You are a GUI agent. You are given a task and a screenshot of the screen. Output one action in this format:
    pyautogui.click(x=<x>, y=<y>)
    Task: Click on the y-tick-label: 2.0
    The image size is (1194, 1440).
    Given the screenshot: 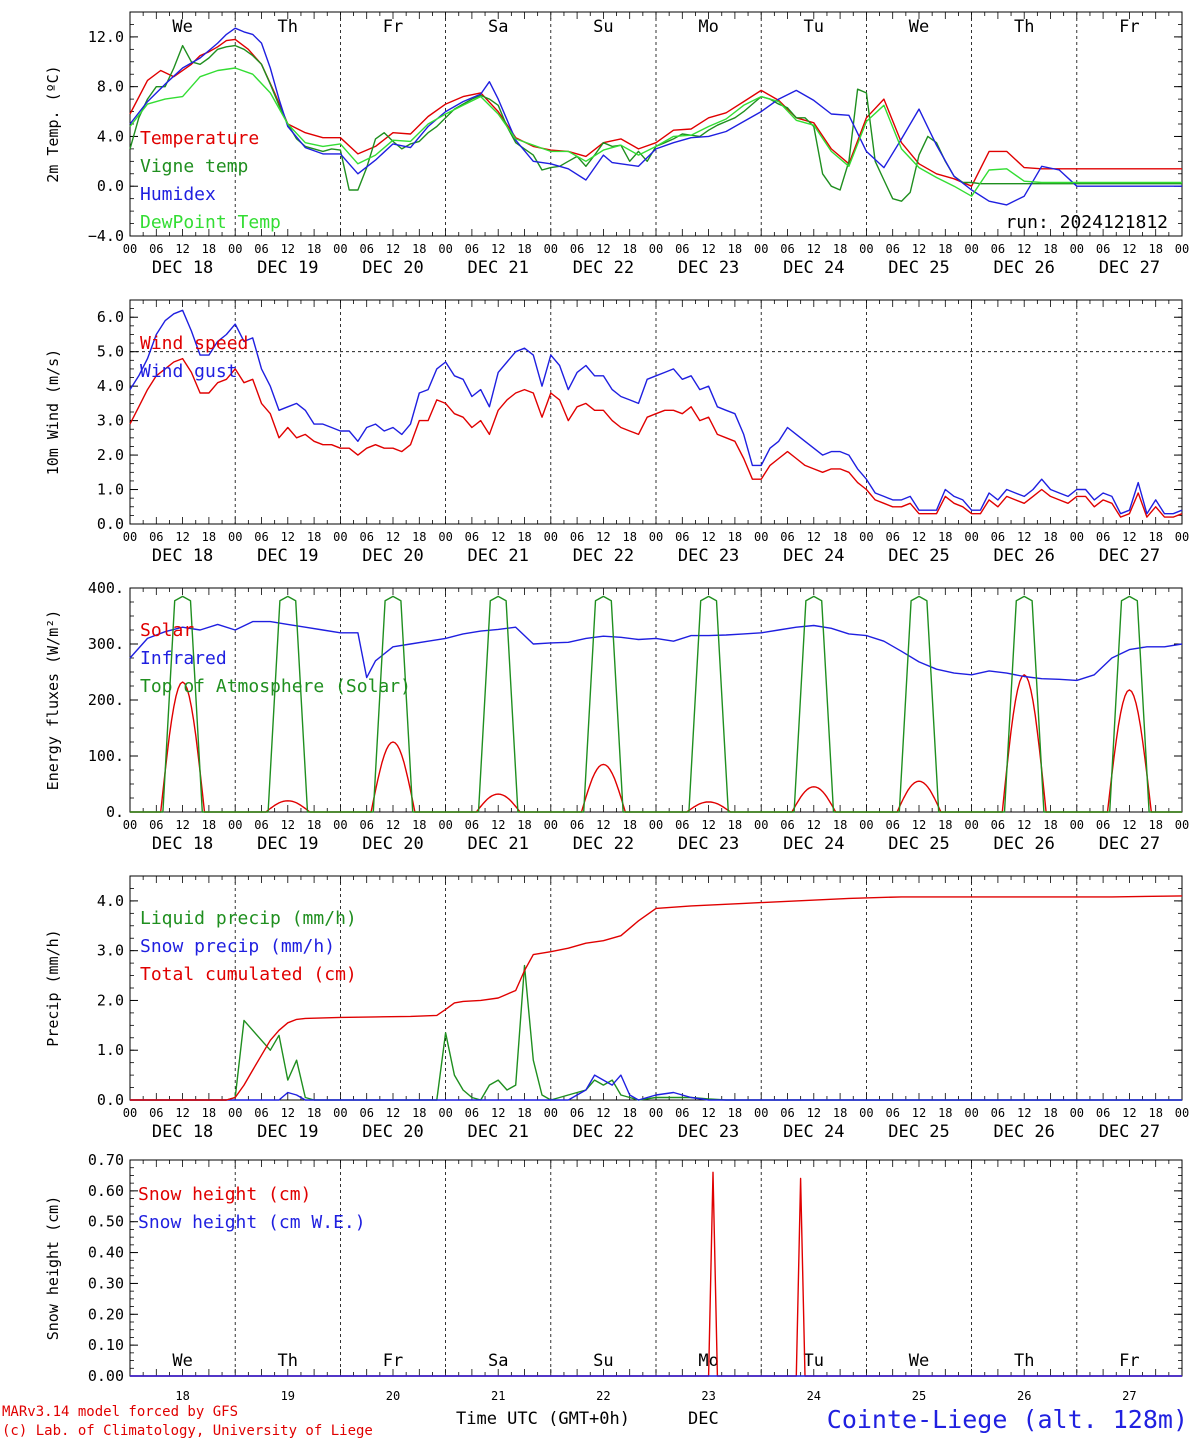 What is the action you would take?
    pyautogui.click(x=110, y=455)
    